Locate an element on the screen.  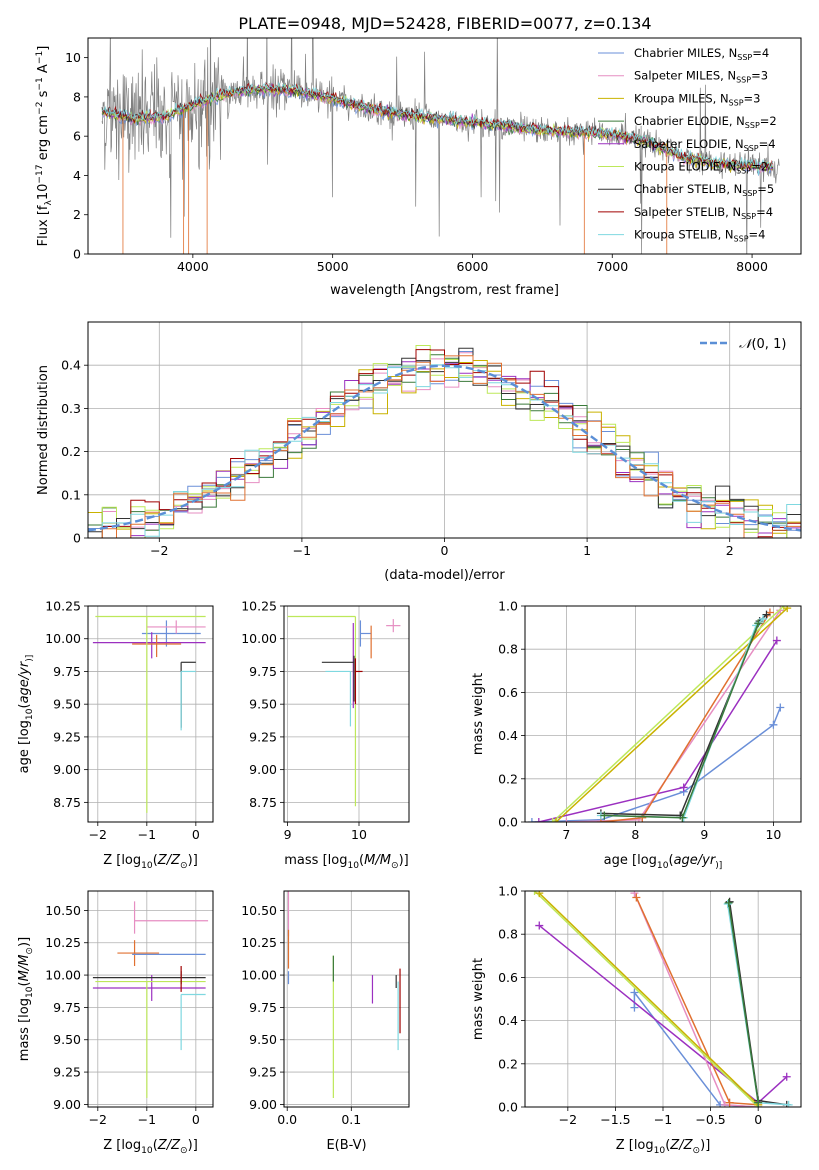
legend-label: Chabrier ELODIE, NSSP=2 is located at coordinates (705, 122).